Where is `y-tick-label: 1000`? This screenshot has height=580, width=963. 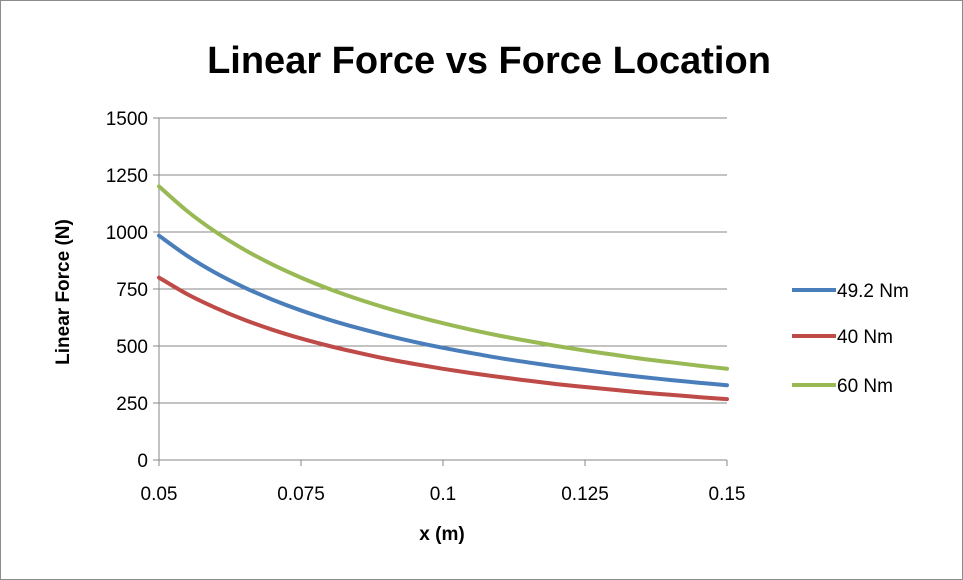 y-tick-label: 1000 is located at coordinates (127, 233).